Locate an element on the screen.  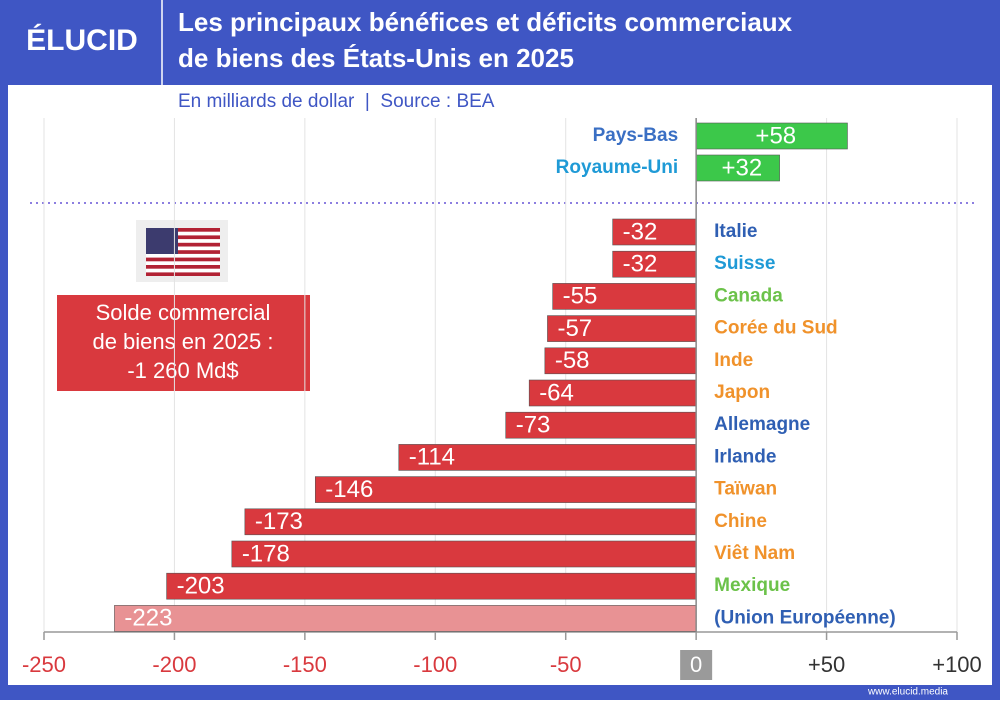
category-label: Canada is located at coordinates (748, 295).